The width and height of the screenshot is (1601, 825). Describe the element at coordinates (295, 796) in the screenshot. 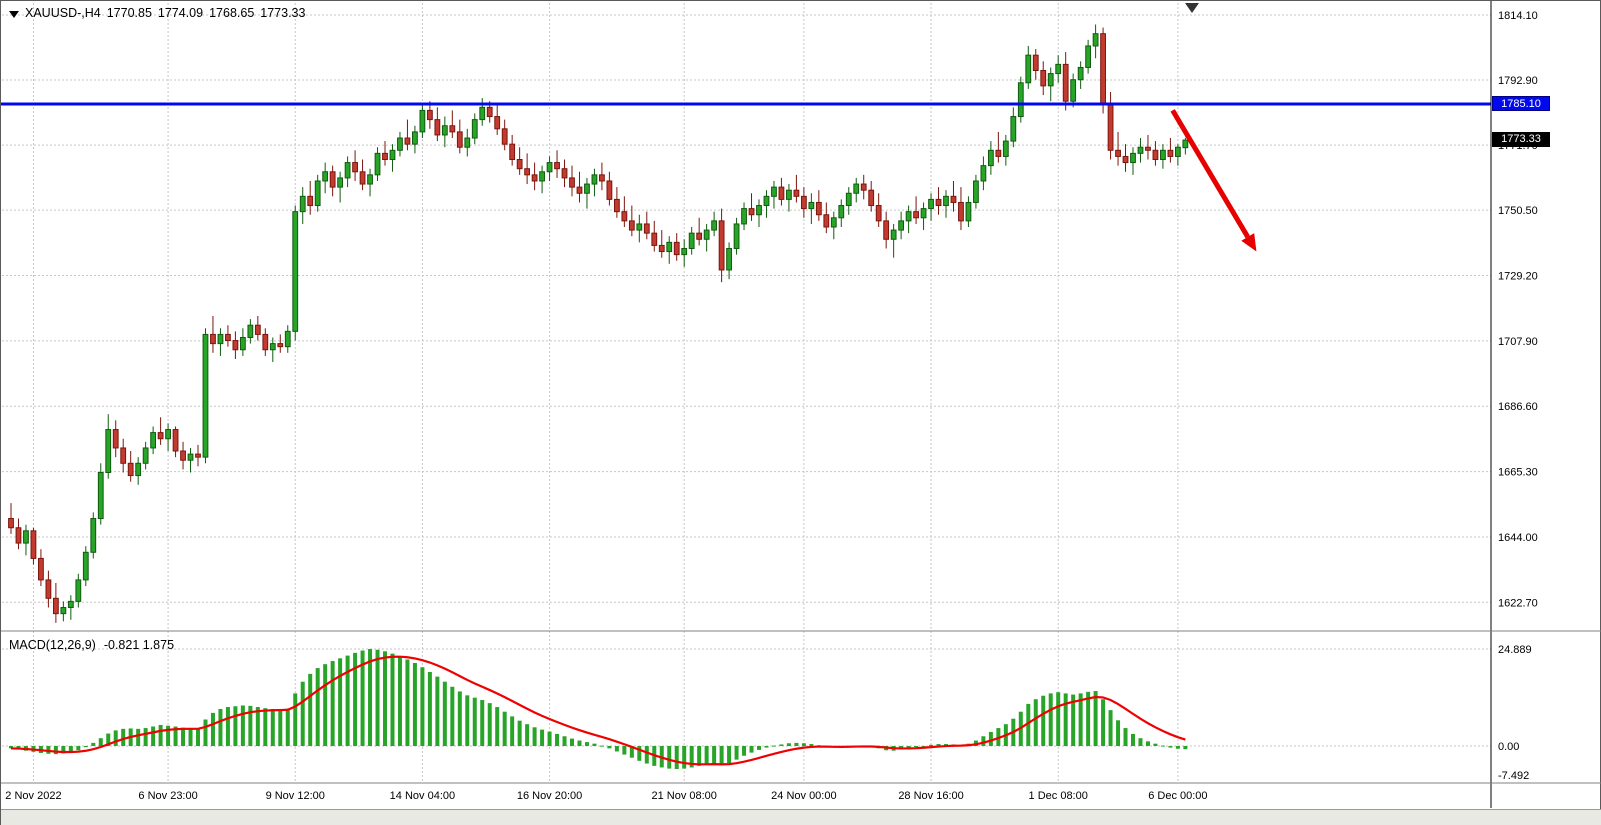

I see `time-axis-label: 9 Nov 12:00` at that location.